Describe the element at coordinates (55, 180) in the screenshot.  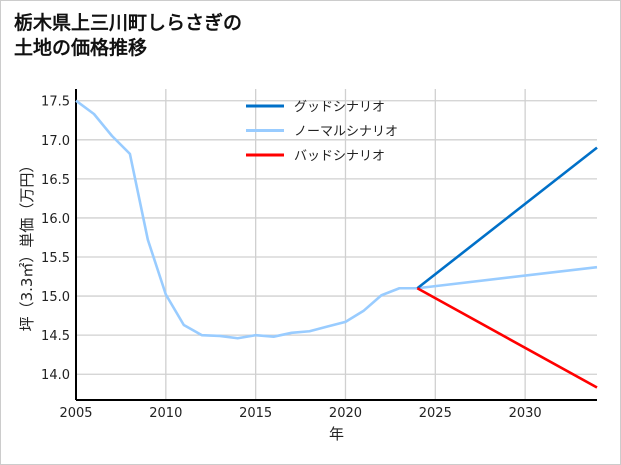
I see `y-tick-label: 16.5` at that location.